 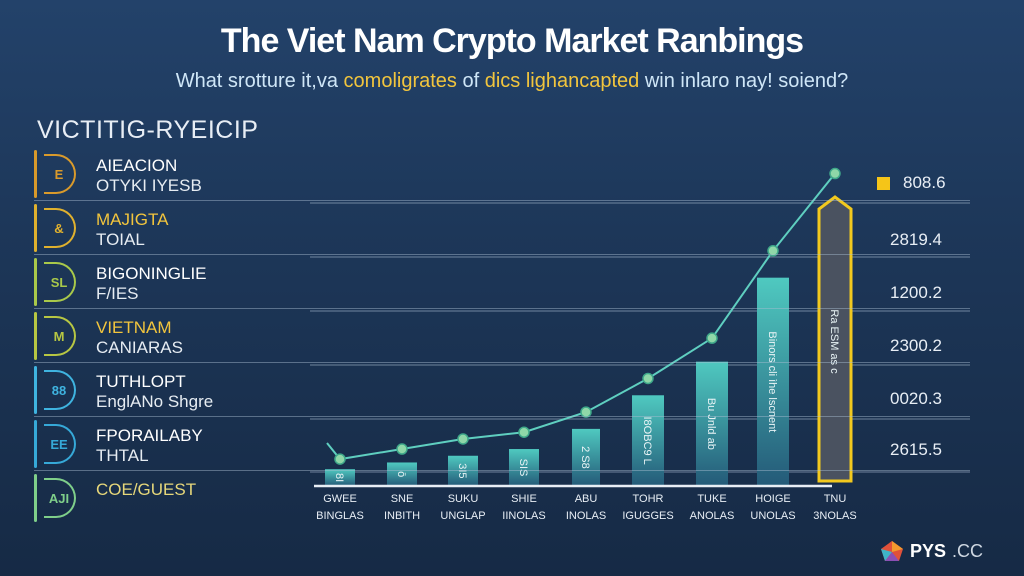 What do you see at coordinates (470, 81) in the screenshot?
I see `subtitle-segment: of` at bounding box center [470, 81].